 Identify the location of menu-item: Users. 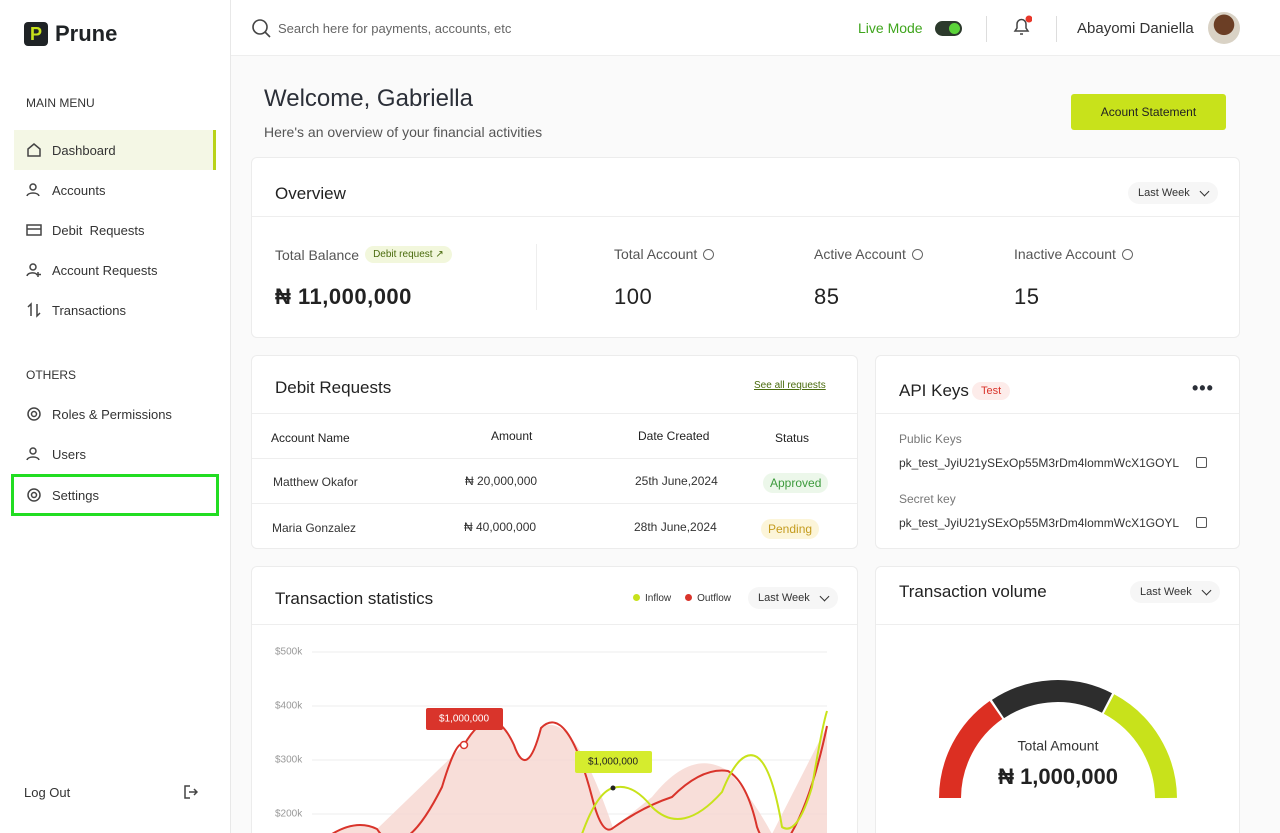
(115, 454).